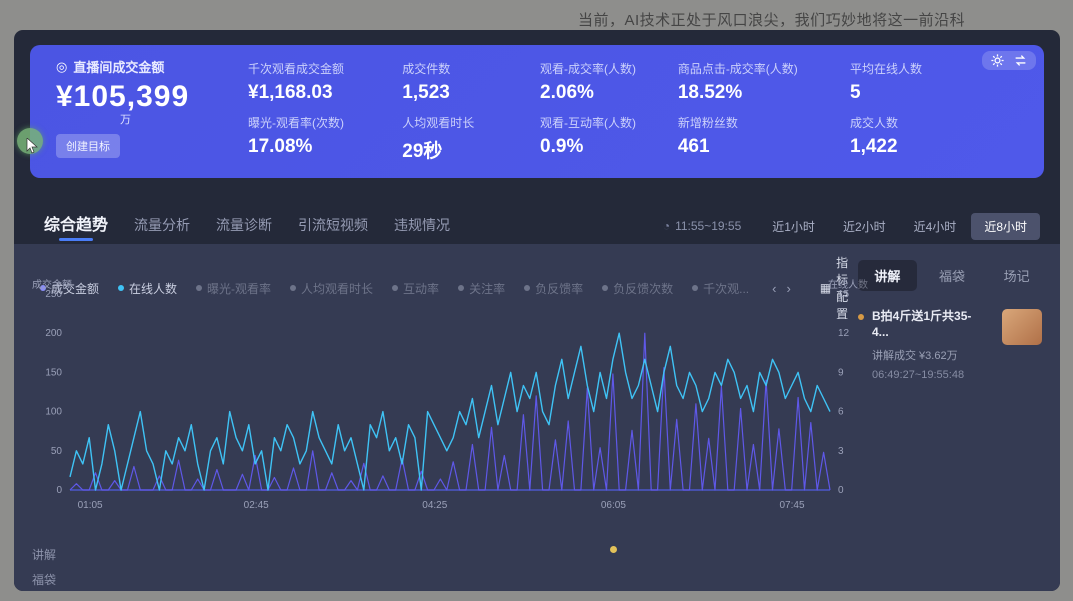 The height and width of the screenshot is (601, 1073). Describe the element at coordinates (707, 122) in the screenshot. I see `metric-label: 新增粉丝数` at that location.